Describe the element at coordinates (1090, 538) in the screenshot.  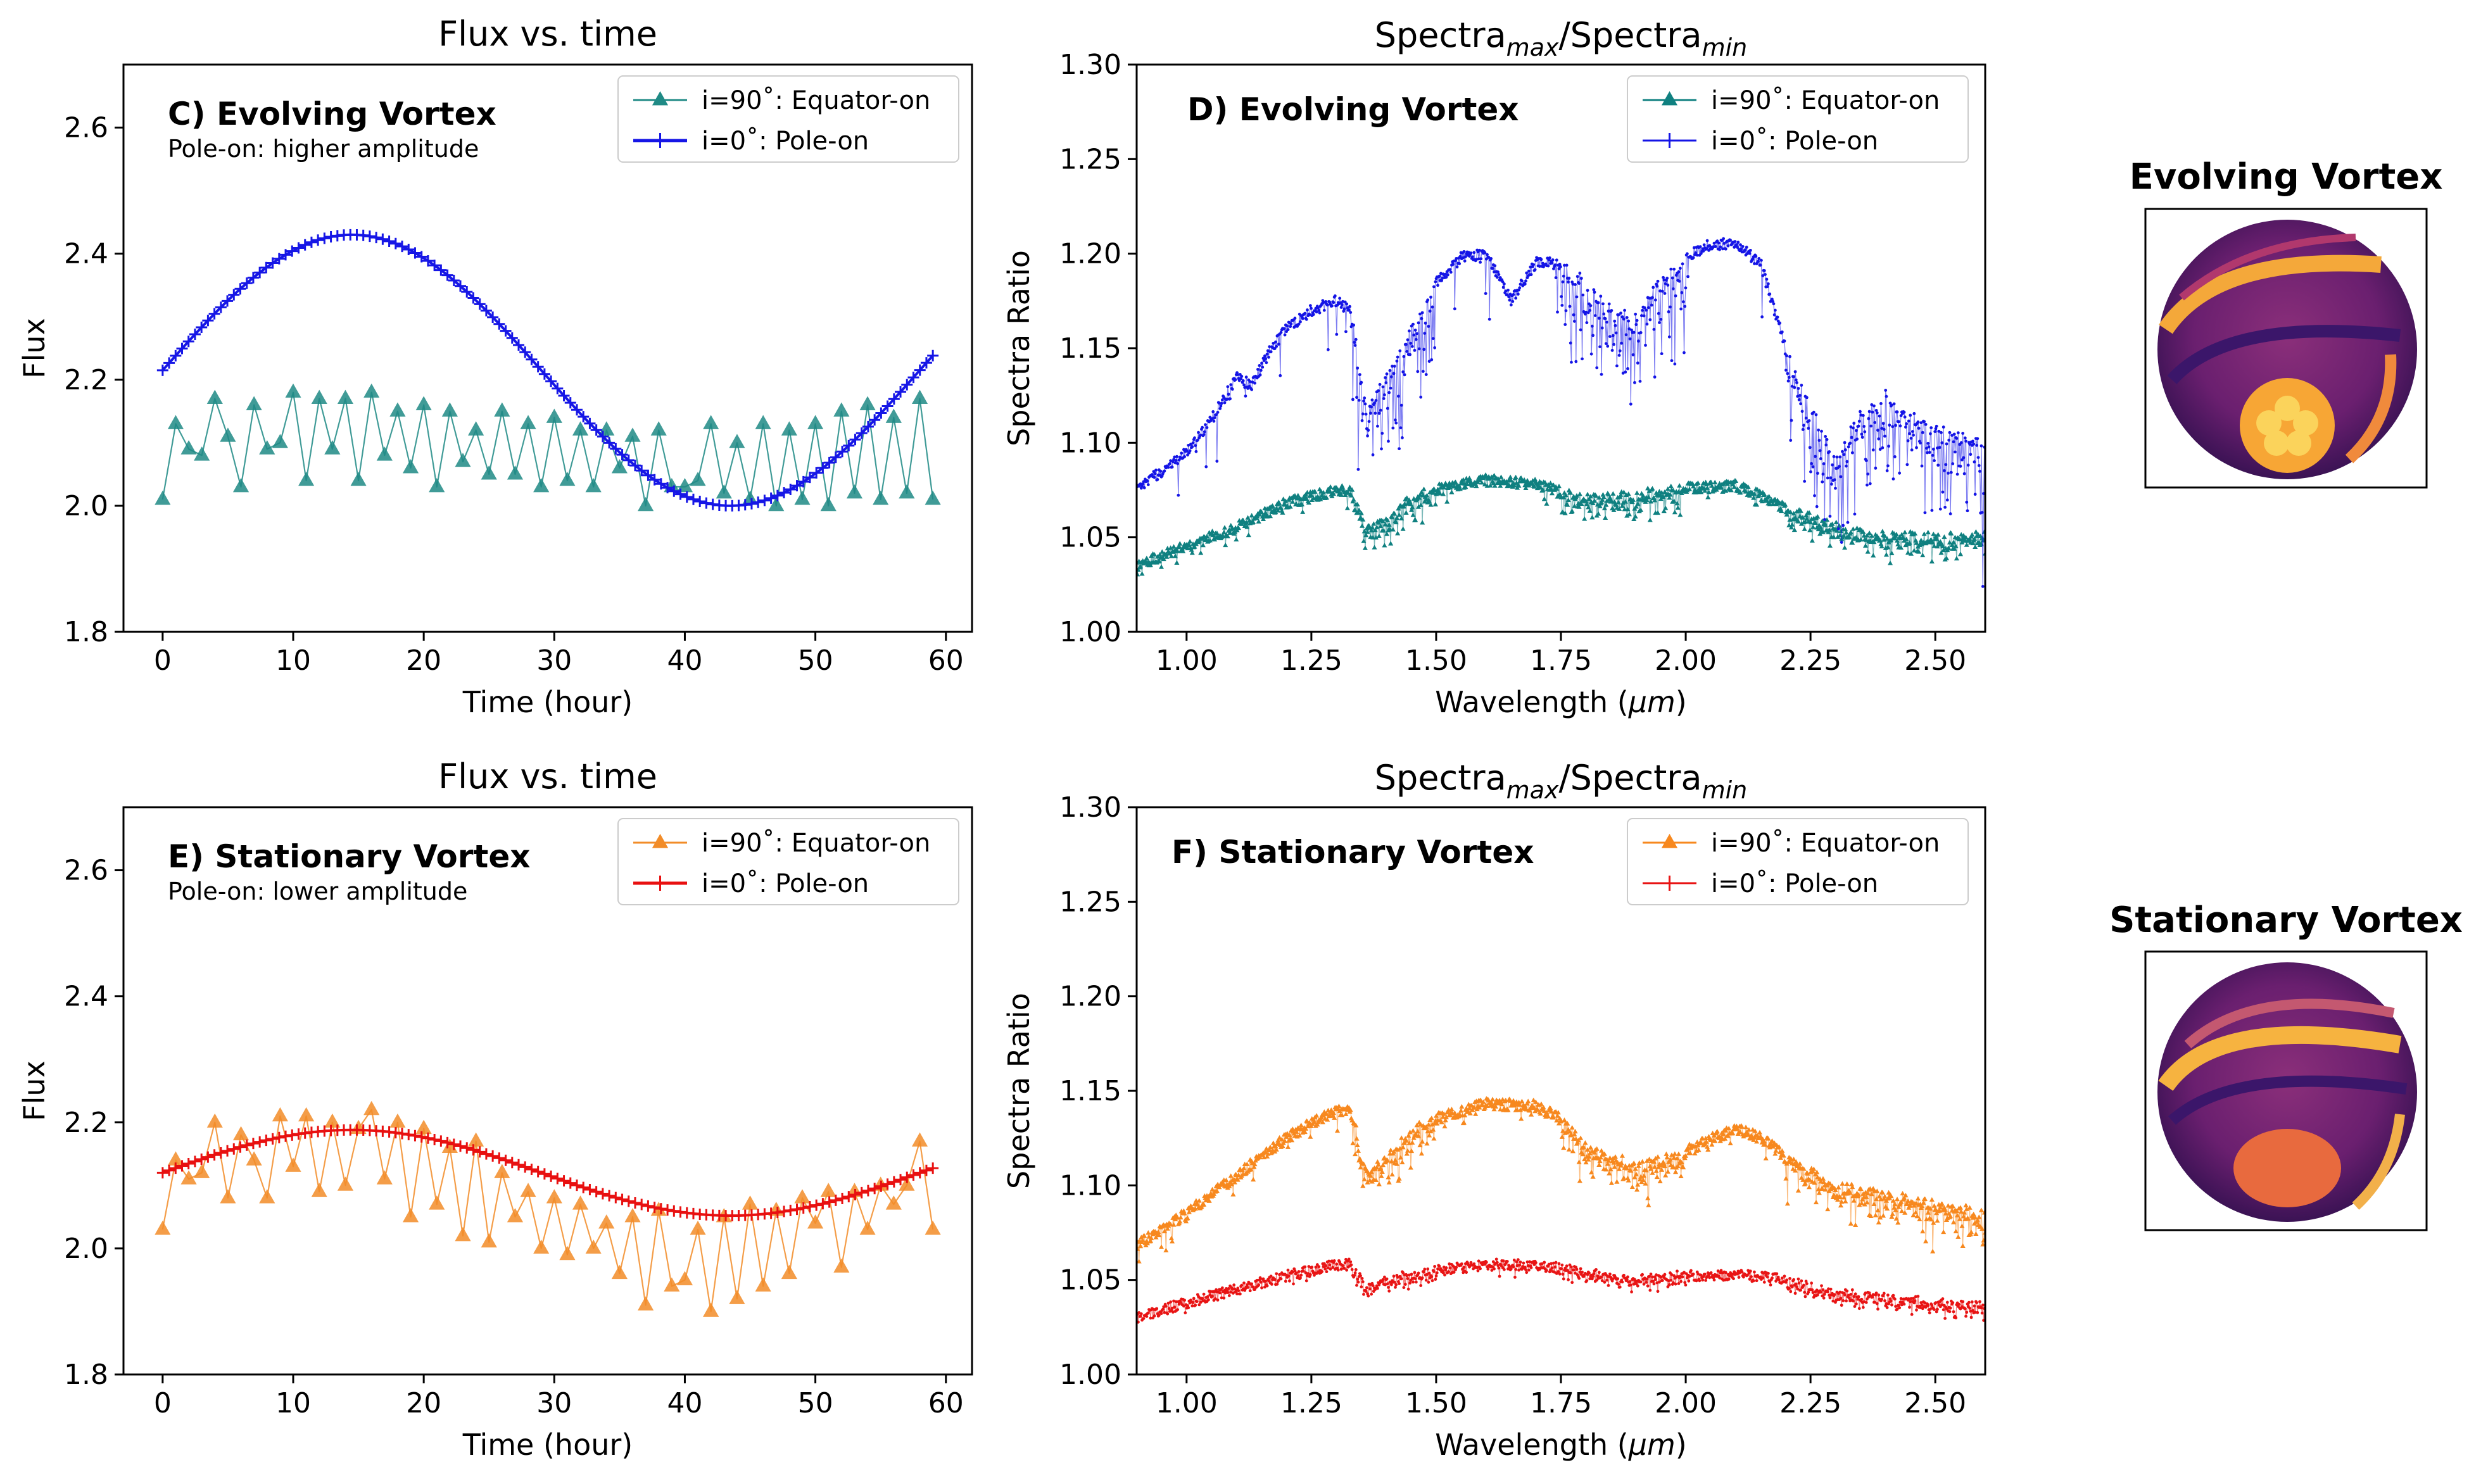
I see `y-tick-label: 1.05` at that location.